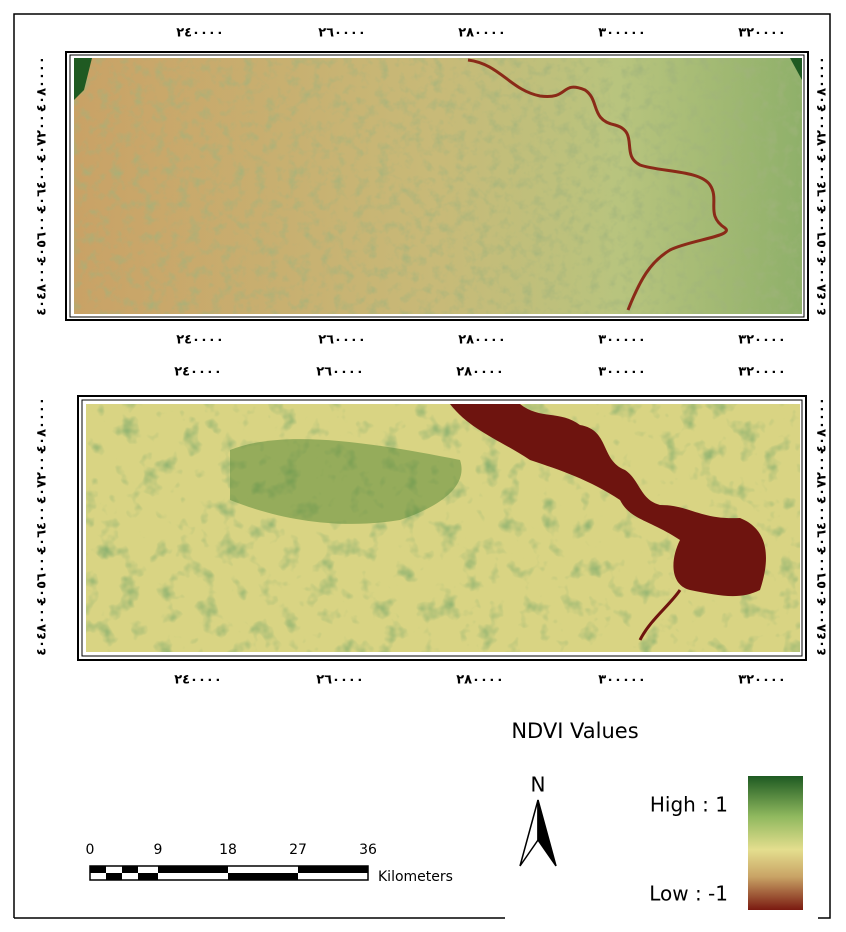 The image size is (846, 932). I want to click on legend-high: High : 1, so click(689, 805).